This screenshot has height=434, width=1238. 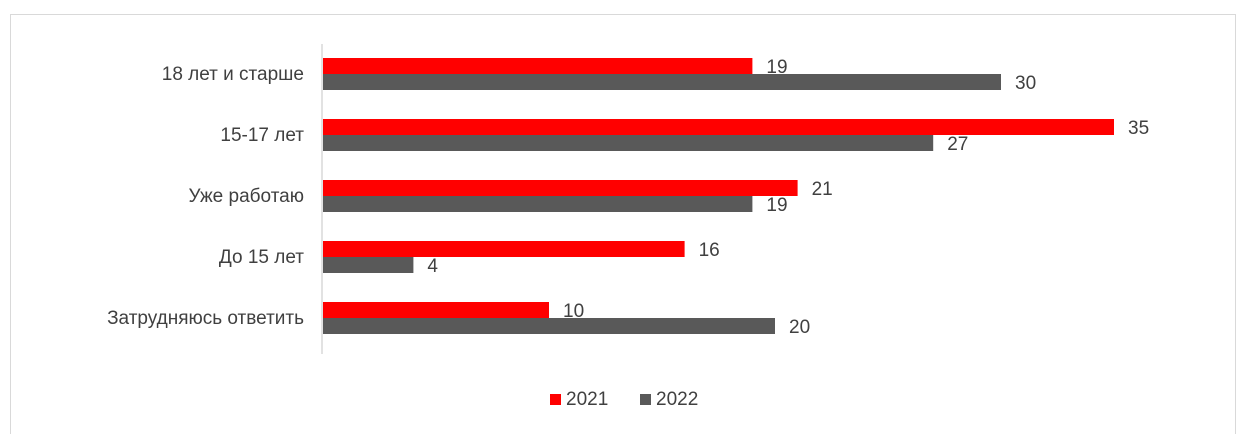 What do you see at coordinates (573, 311) in the screenshot?
I see `data-label-2021-4: 10` at bounding box center [573, 311].